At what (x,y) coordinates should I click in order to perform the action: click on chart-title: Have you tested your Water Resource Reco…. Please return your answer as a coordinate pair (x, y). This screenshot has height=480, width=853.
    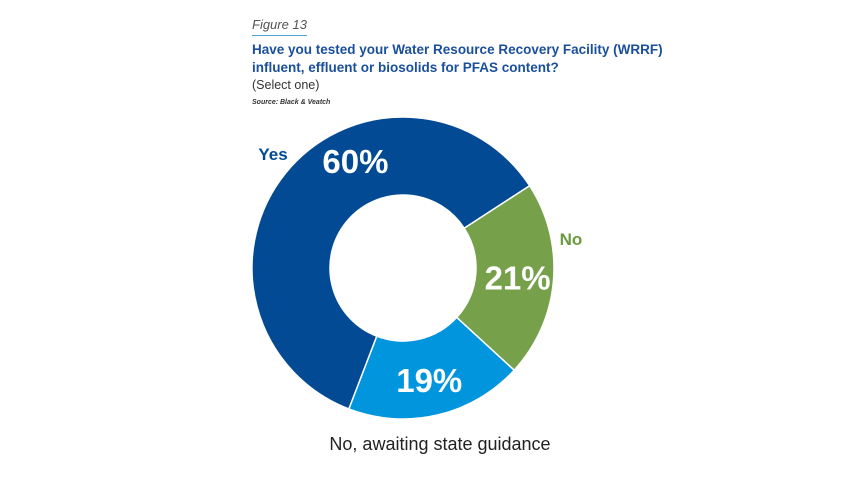
    Looking at the image, I should click on (457, 58).